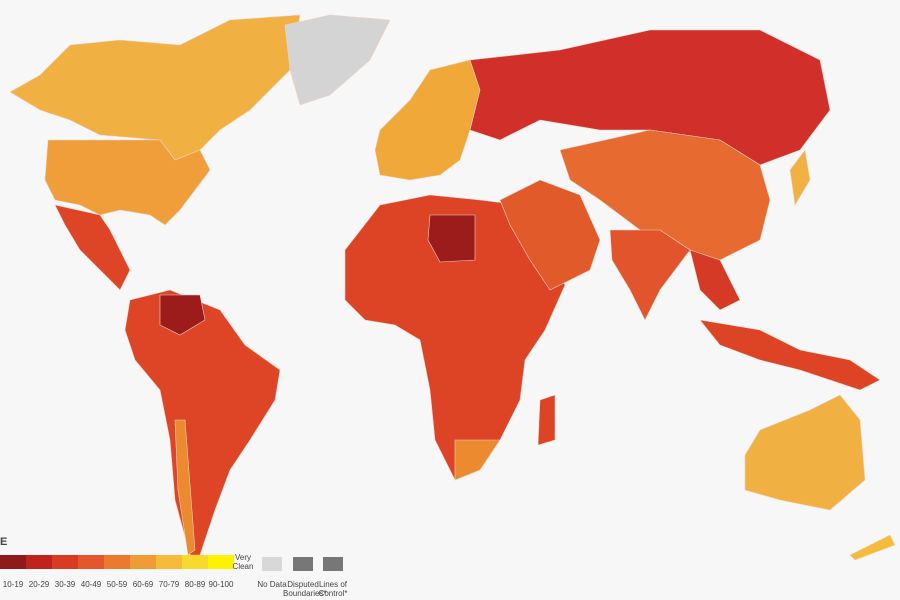 The height and width of the screenshot is (600, 900). Describe the element at coordinates (185, 487) in the screenshot. I see `chile` at that location.